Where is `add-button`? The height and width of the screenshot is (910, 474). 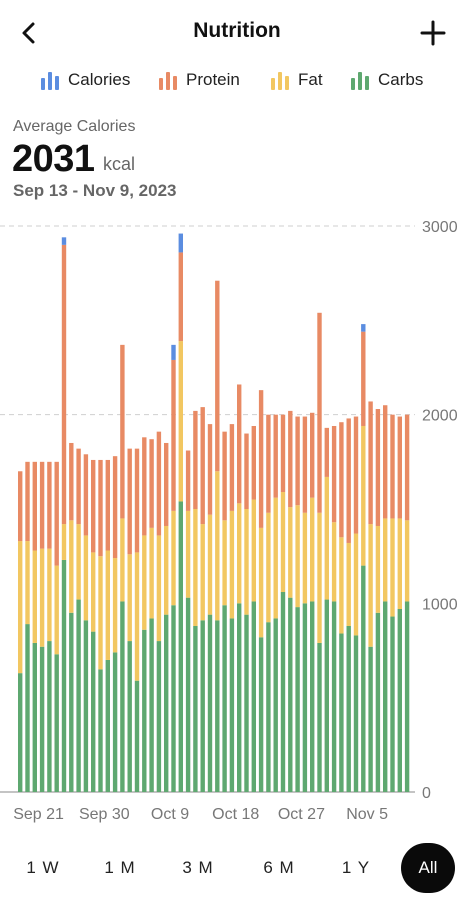 add-button is located at coordinates (433, 33).